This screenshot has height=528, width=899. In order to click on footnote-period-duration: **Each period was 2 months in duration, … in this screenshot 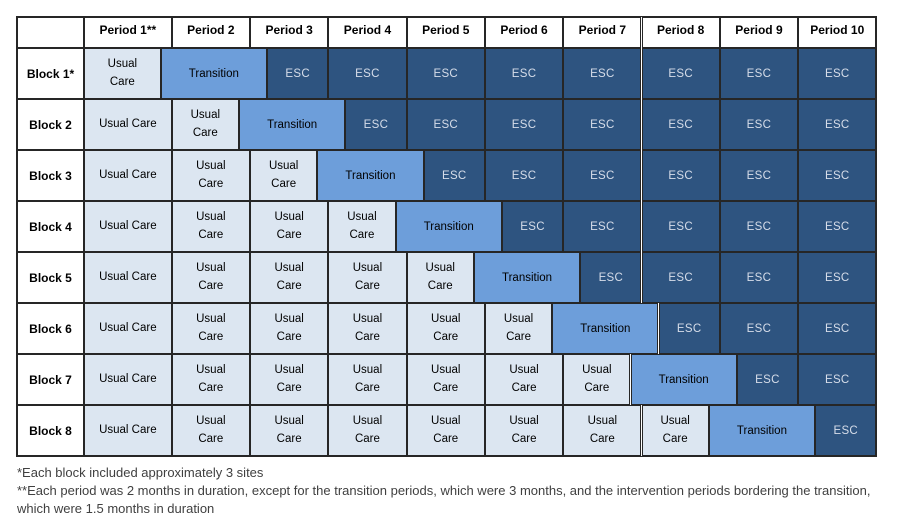, I will do `click(444, 499)`.